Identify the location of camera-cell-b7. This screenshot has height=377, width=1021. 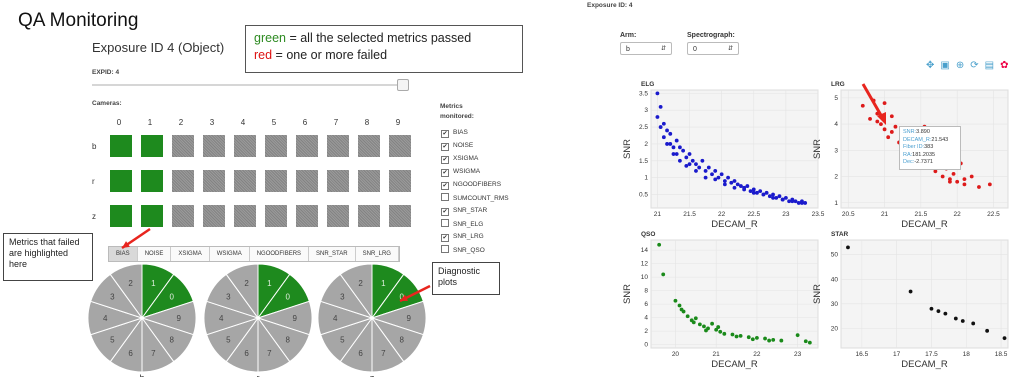
(338, 146).